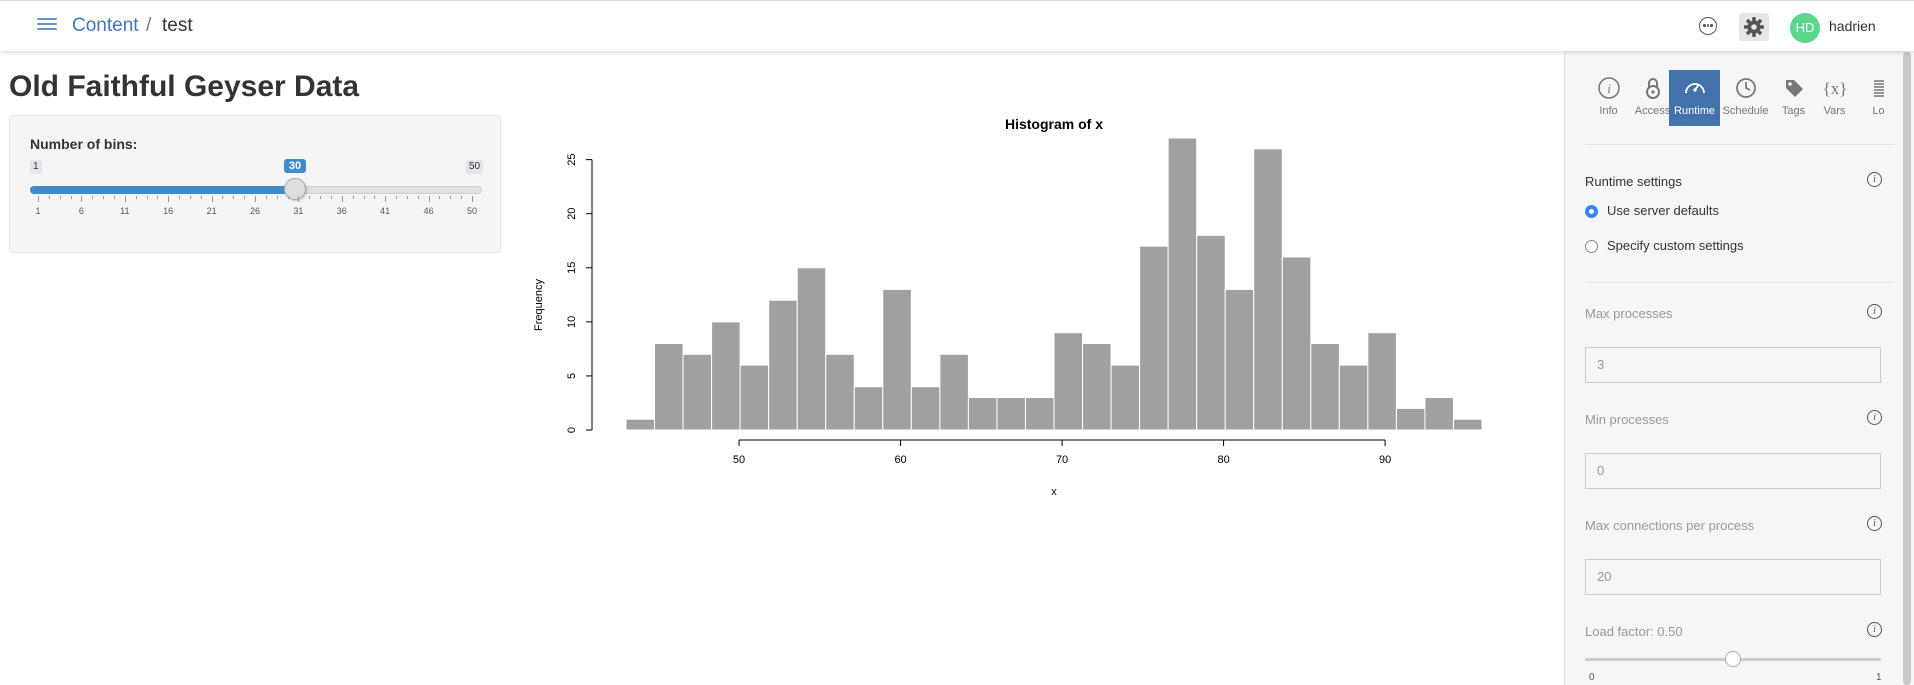  I want to click on tab-vars: {x} Vars, so click(1834, 98).